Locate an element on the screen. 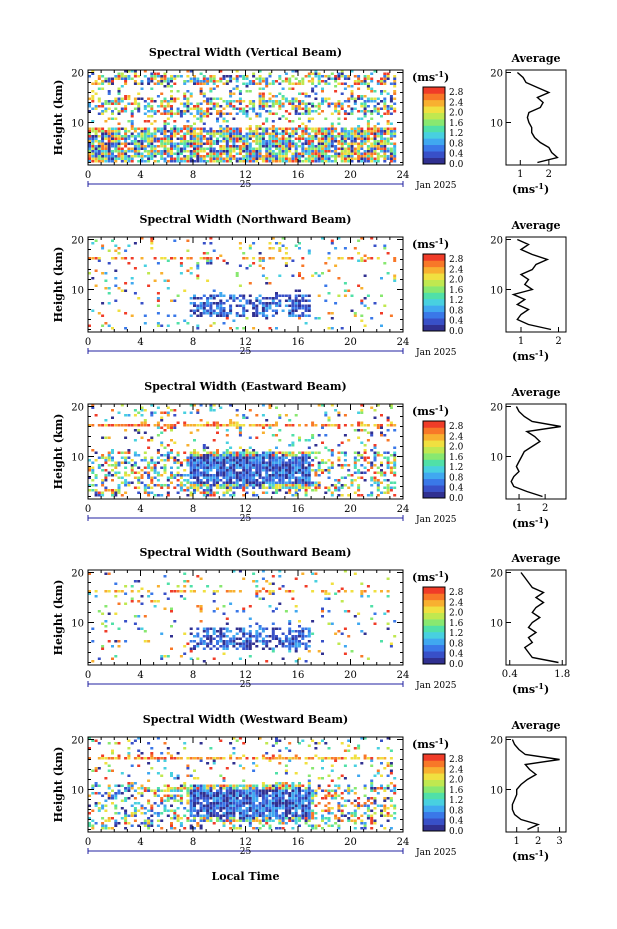 The width and height of the screenshot is (617, 929). x-tick-label: 16 is located at coordinates (298, 675).